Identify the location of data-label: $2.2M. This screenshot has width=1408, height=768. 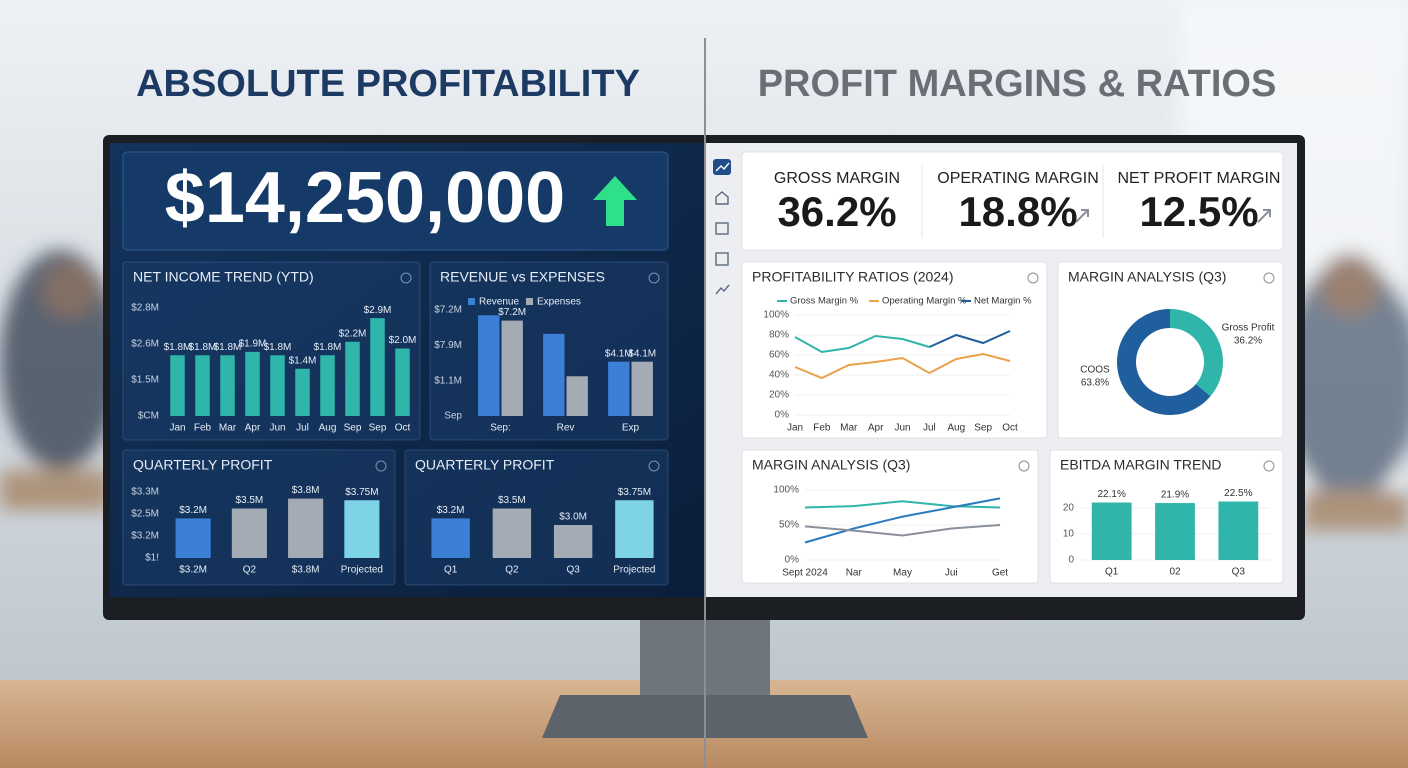
(353, 333).